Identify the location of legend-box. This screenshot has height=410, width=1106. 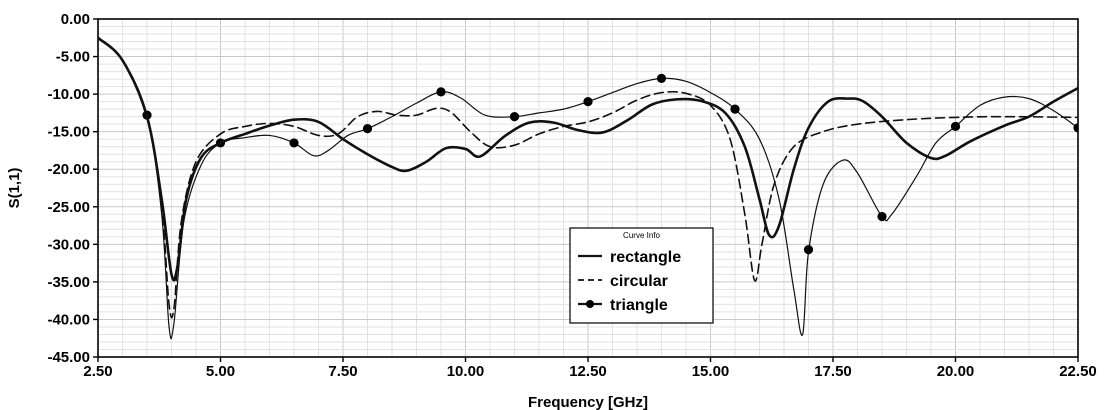
(641, 275).